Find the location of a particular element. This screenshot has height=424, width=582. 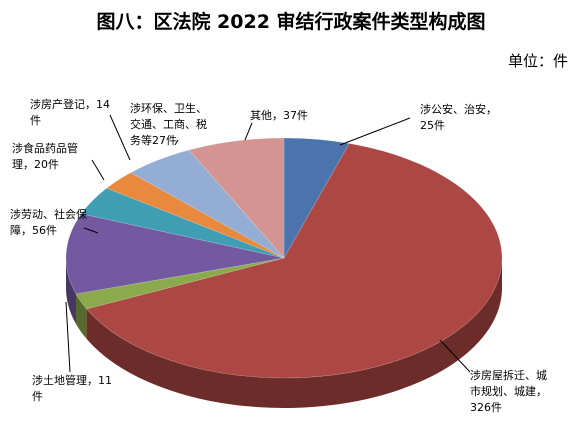

slice---label: 涉房屋拆迁、城市规划、城建， 326件 is located at coordinates (508, 391).